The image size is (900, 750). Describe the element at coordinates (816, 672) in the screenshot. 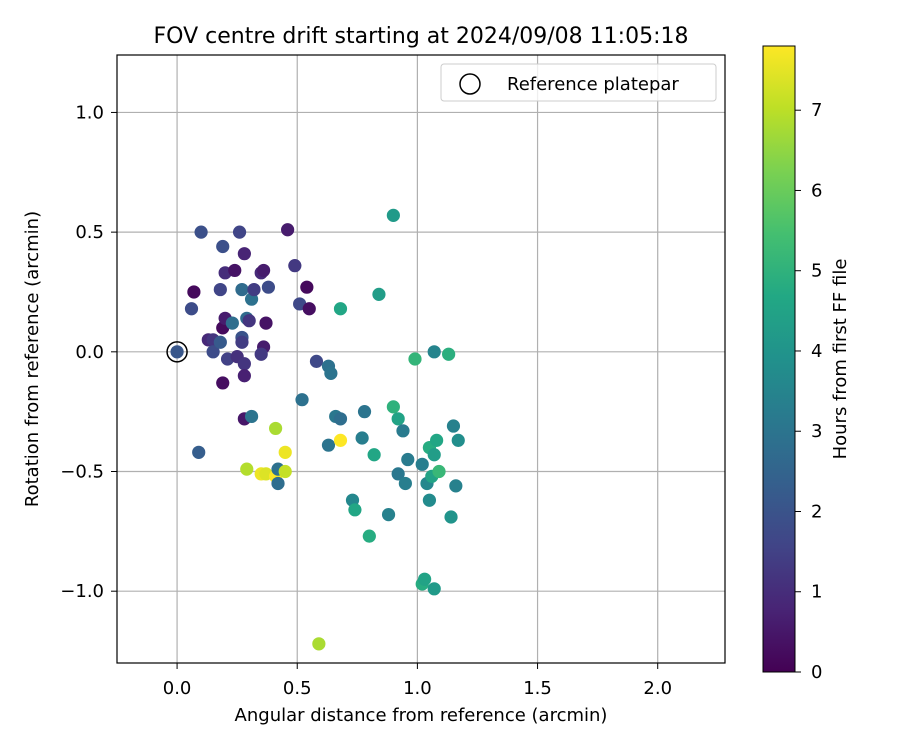

I see `colorbar-tick-label: 0` at that location.